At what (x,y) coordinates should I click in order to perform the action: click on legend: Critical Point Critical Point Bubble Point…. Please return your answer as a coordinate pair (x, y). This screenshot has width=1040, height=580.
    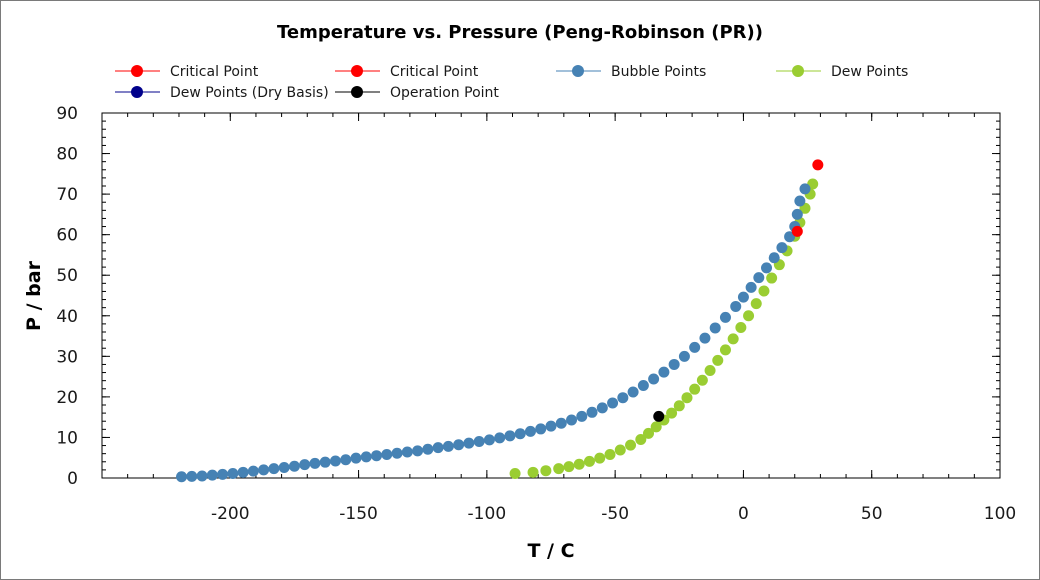
    Looking at the image, I should click on (511, 82).